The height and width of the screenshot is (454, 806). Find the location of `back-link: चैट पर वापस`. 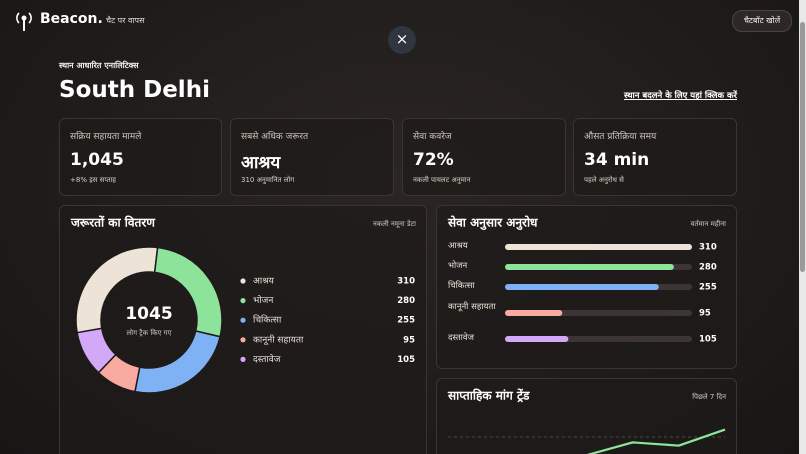

back-link: चैट पर वापस is located at coordinates (125, 20).